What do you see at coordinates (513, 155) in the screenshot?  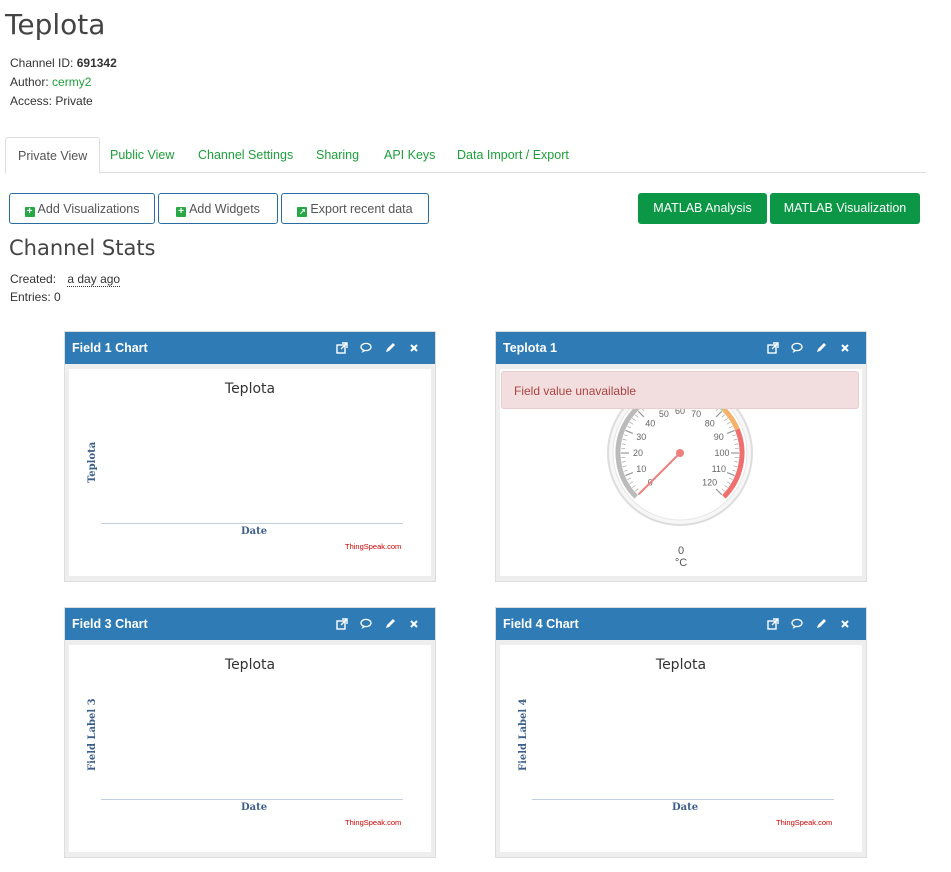 I see `tab-data-import-export: Data Import / Export` at bounding box center [513, 155].